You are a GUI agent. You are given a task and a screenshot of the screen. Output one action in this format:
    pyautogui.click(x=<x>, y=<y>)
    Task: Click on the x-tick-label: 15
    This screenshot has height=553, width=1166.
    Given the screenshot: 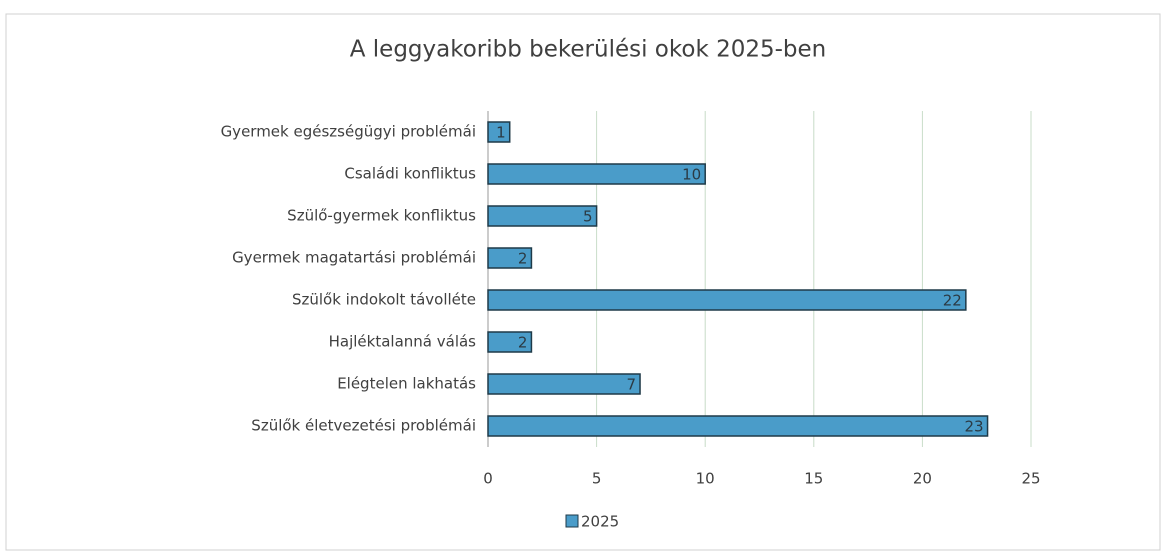 What is the action you would take?
    pyautogui.click(x=813, y=479)
    